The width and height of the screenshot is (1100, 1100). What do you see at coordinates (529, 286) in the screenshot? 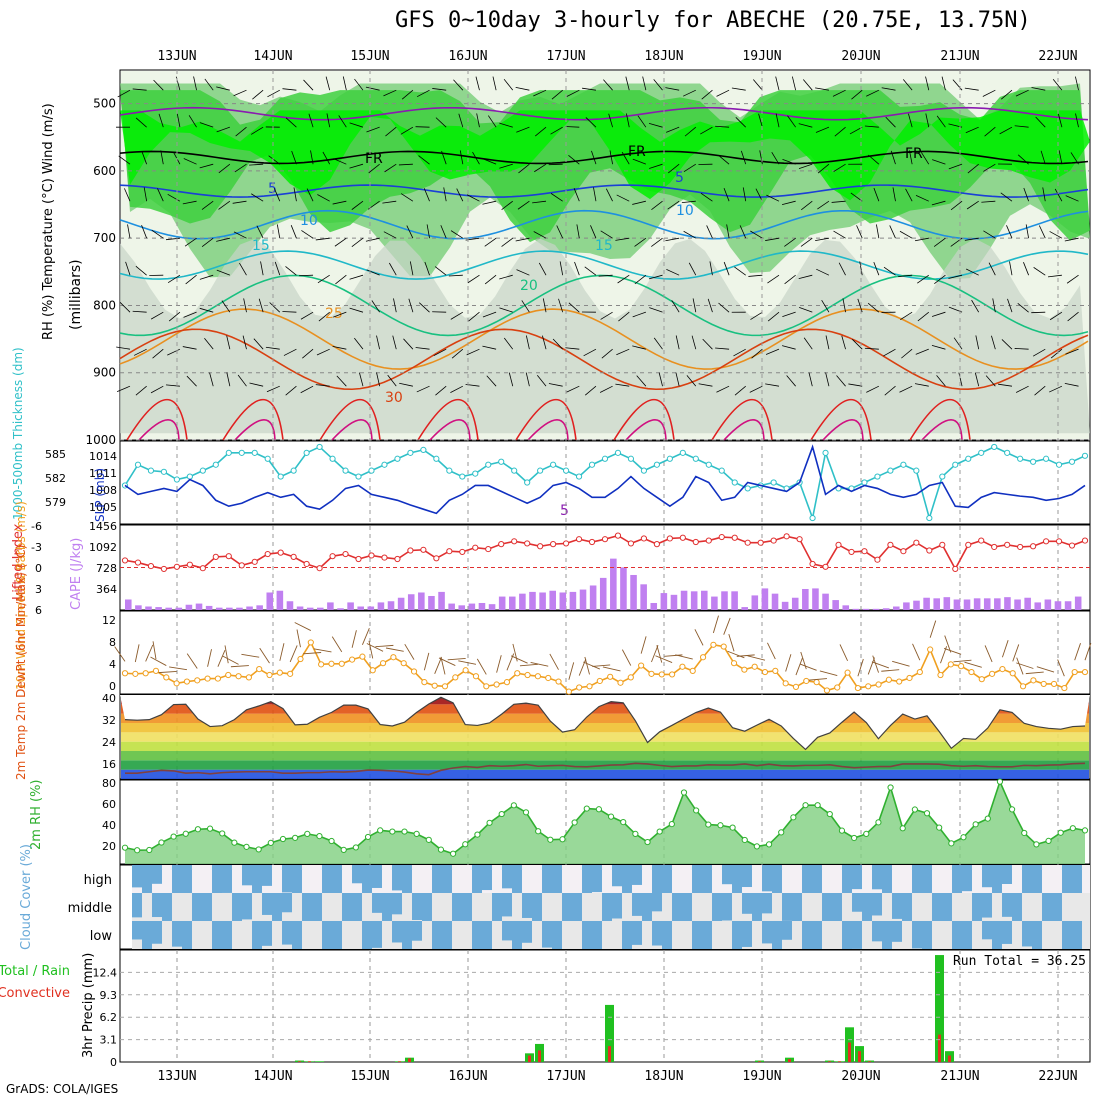
I see `contour-label: 20` at bounding box center [529, 286].